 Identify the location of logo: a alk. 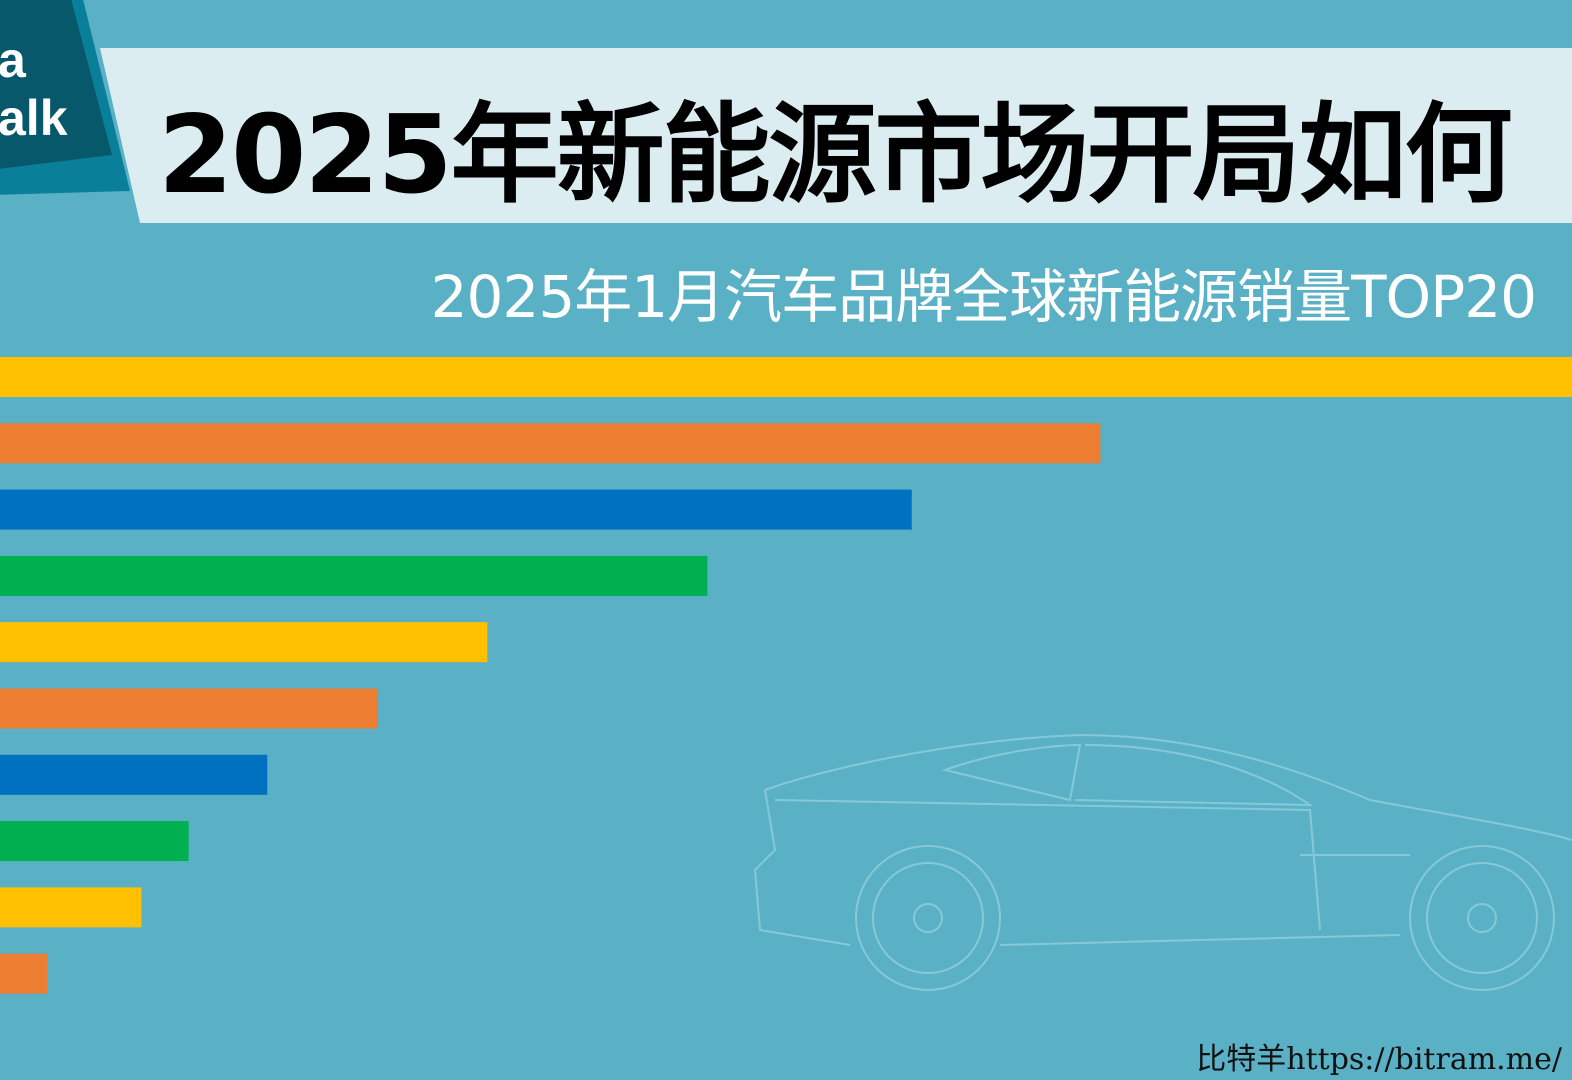
(56, 85).